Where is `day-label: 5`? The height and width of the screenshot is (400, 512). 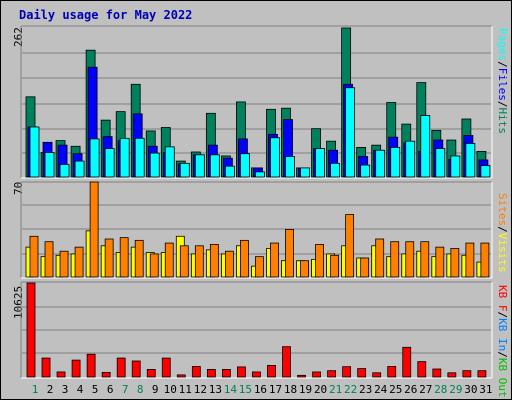
day-label: 5 is located at coordinates (95, 389).